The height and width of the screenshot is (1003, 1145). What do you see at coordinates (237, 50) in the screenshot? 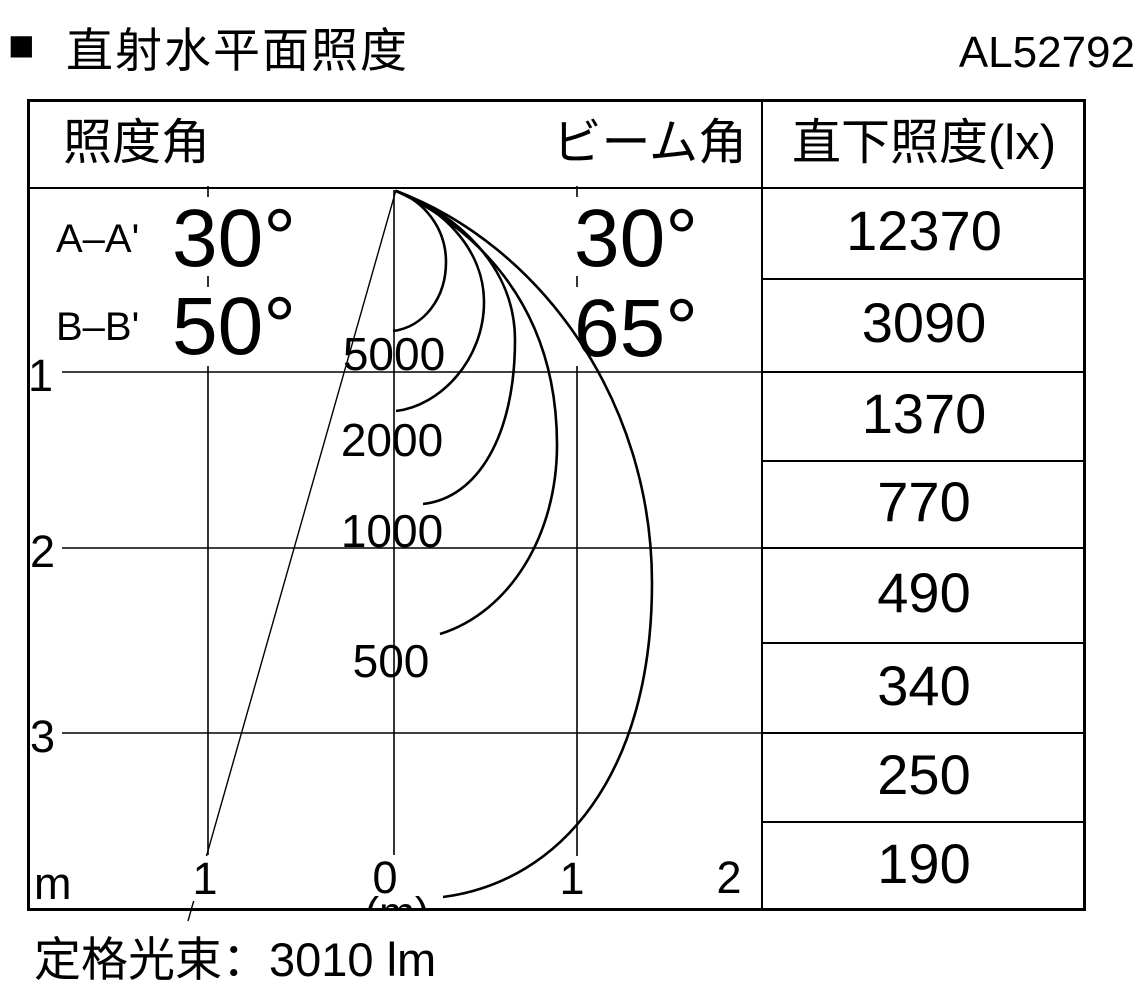
I see `page-title: 直射水平面照度` at bounding box center [237, 50].